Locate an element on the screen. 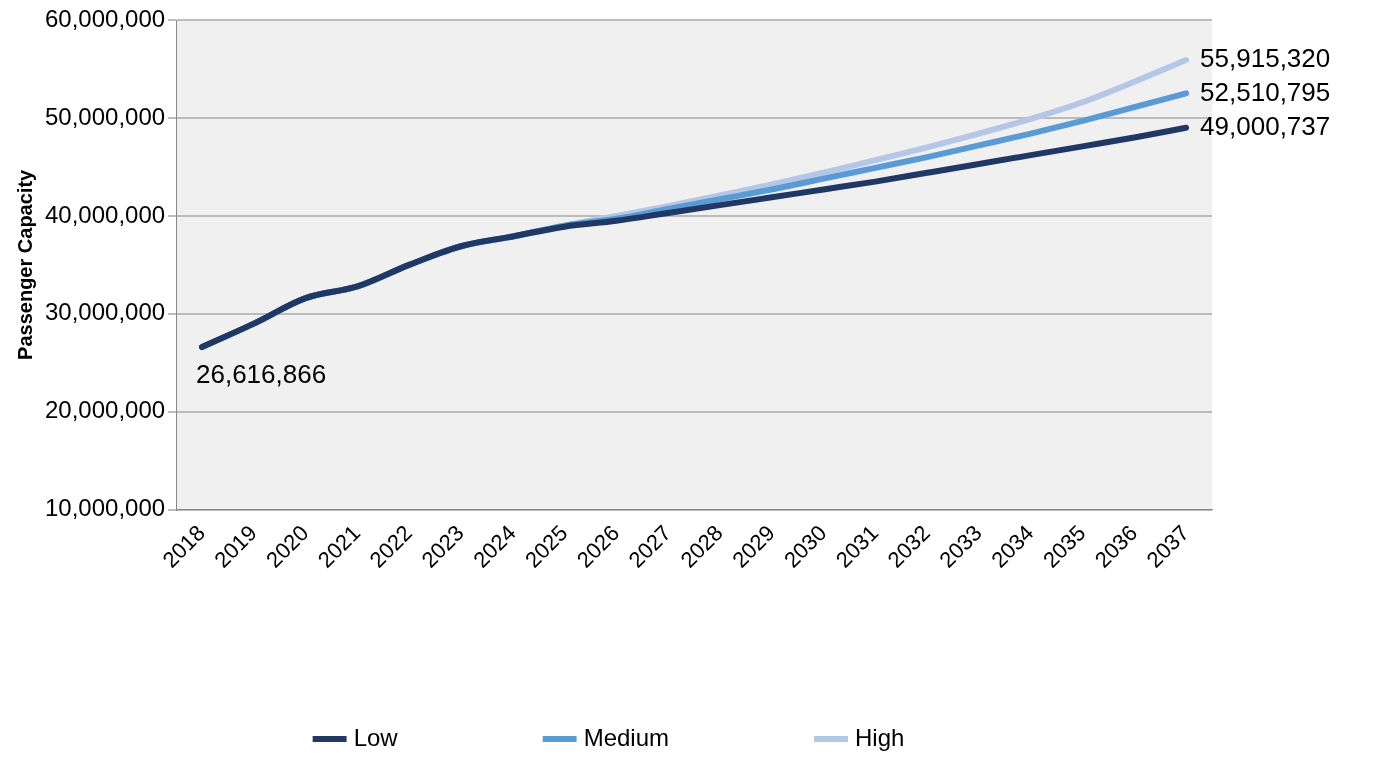 The height and width of the screenshot is (766, 1382). legend-label: Medium is located at coordinates (626, 737).